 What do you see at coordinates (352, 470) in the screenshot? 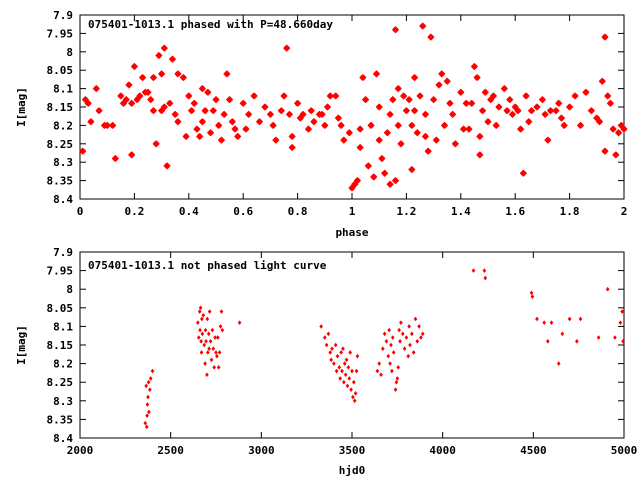
I see `x-axis-label: hjd0` at bounding box center [352, 470].